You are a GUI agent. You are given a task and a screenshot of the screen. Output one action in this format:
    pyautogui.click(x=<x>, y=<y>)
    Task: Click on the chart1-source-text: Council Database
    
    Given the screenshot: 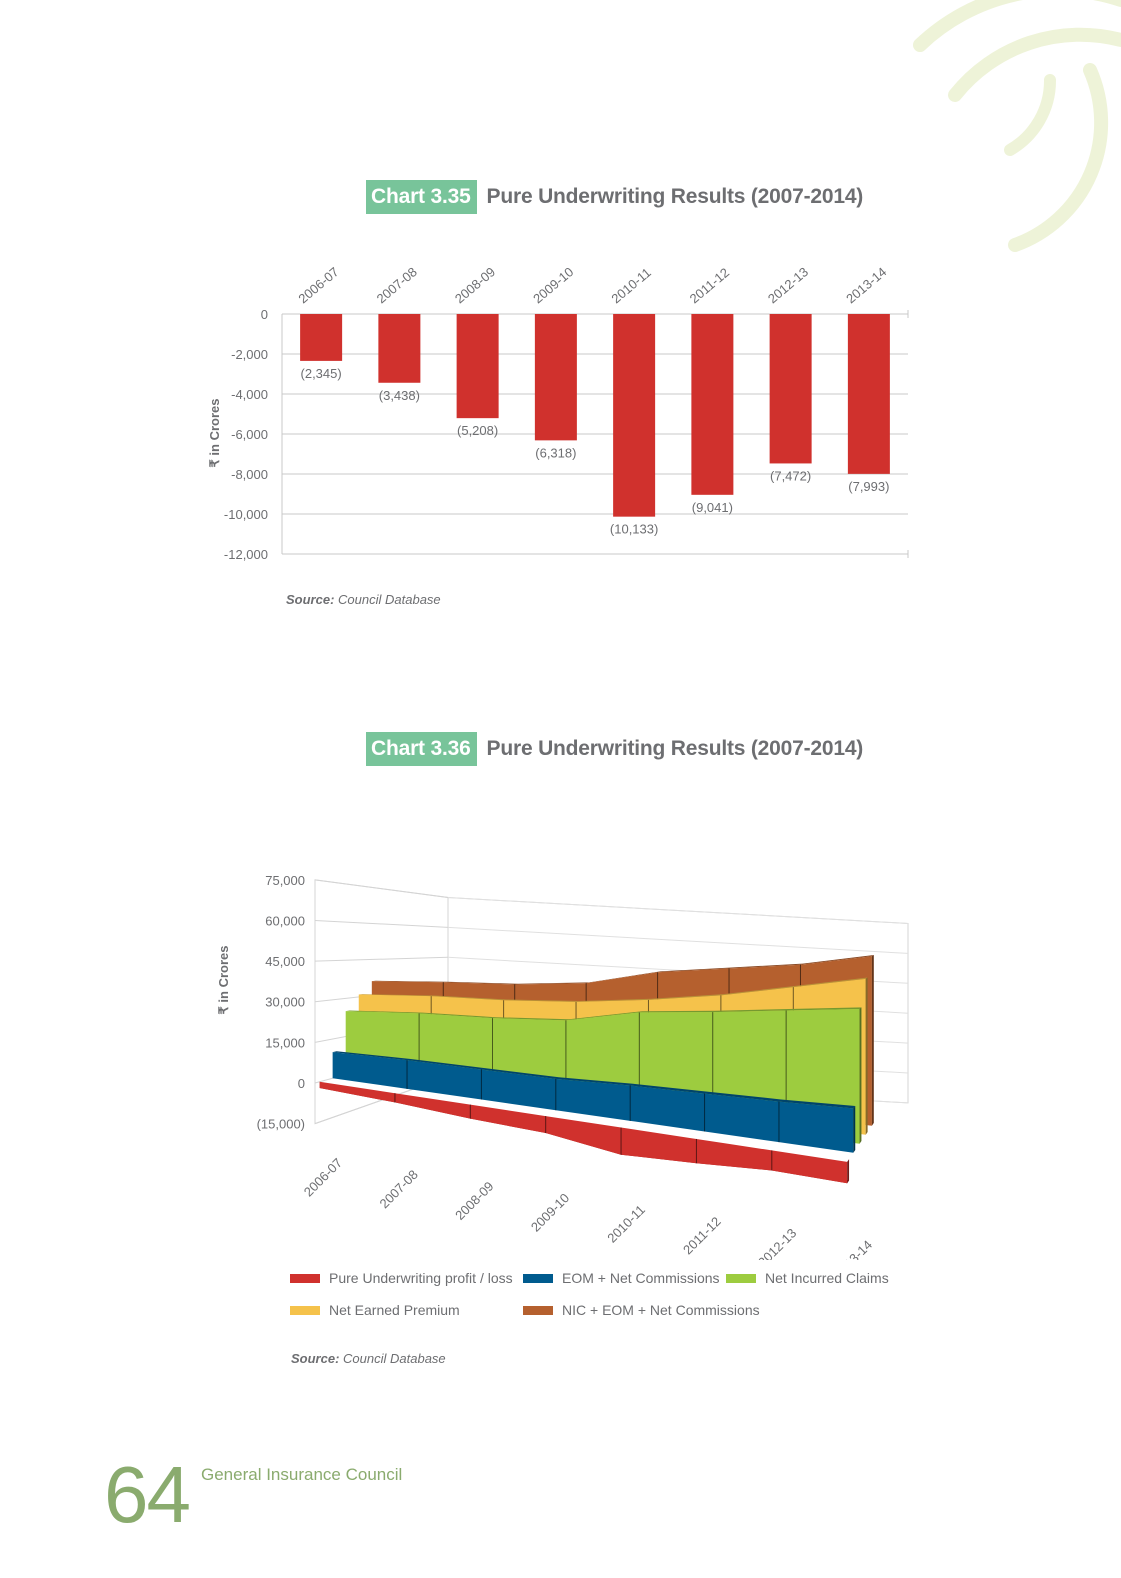 What is the action you would take?
    pyautogui.click(x=389, y=599)
    